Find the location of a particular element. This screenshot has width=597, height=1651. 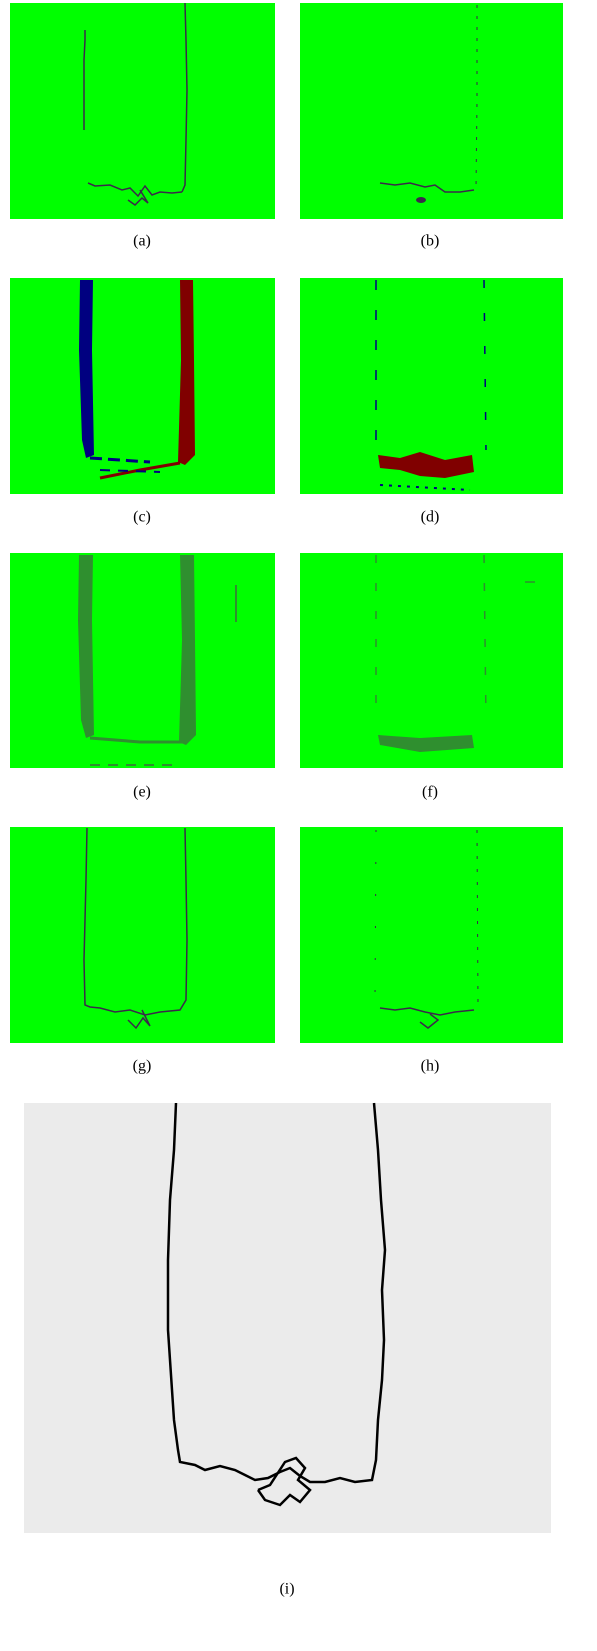

panel-label: (d) is located at coordinates (430, 517).